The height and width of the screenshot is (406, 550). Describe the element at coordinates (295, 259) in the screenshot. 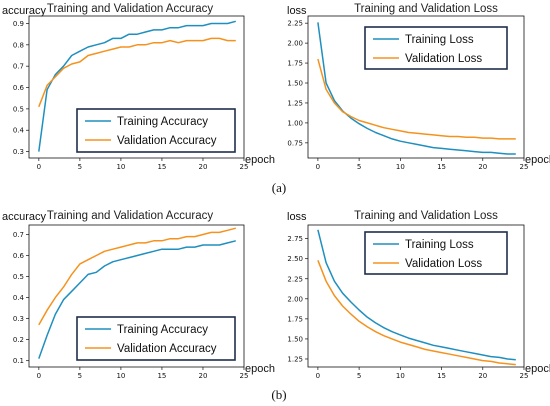

I see `y-tick-label: 2.50` at that location.